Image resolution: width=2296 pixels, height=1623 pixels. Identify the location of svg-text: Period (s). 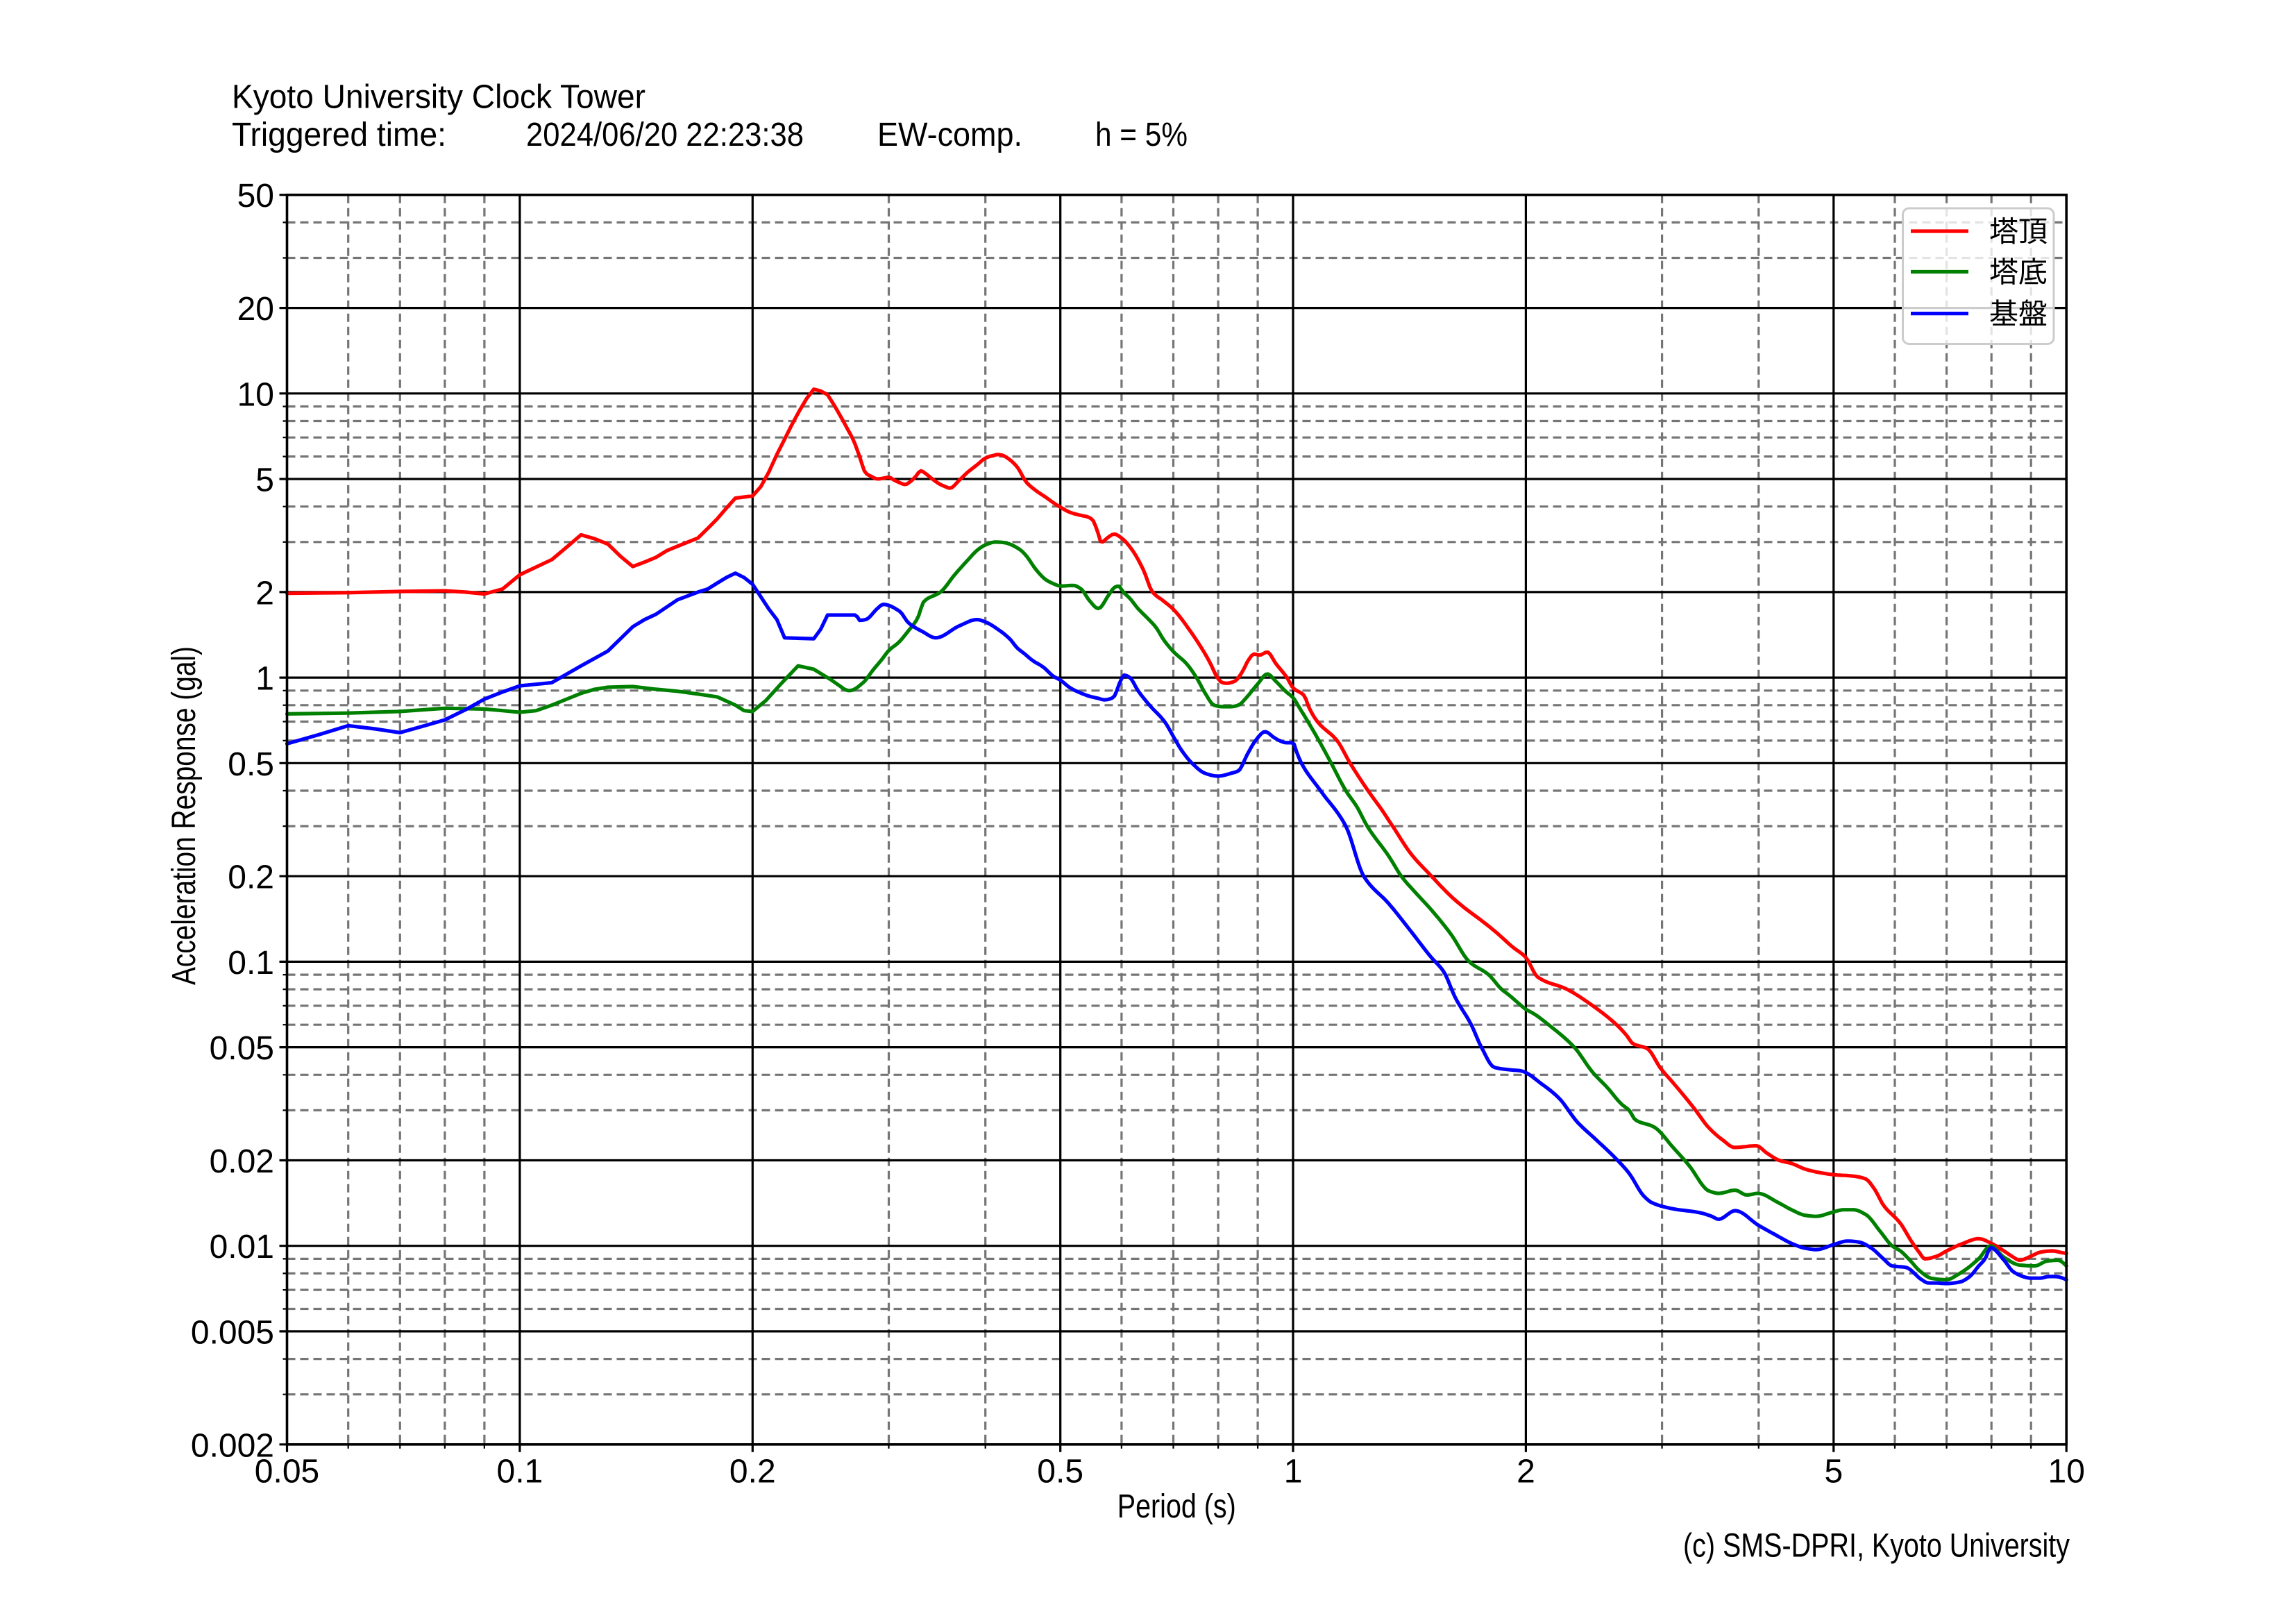
(1176, 1506).